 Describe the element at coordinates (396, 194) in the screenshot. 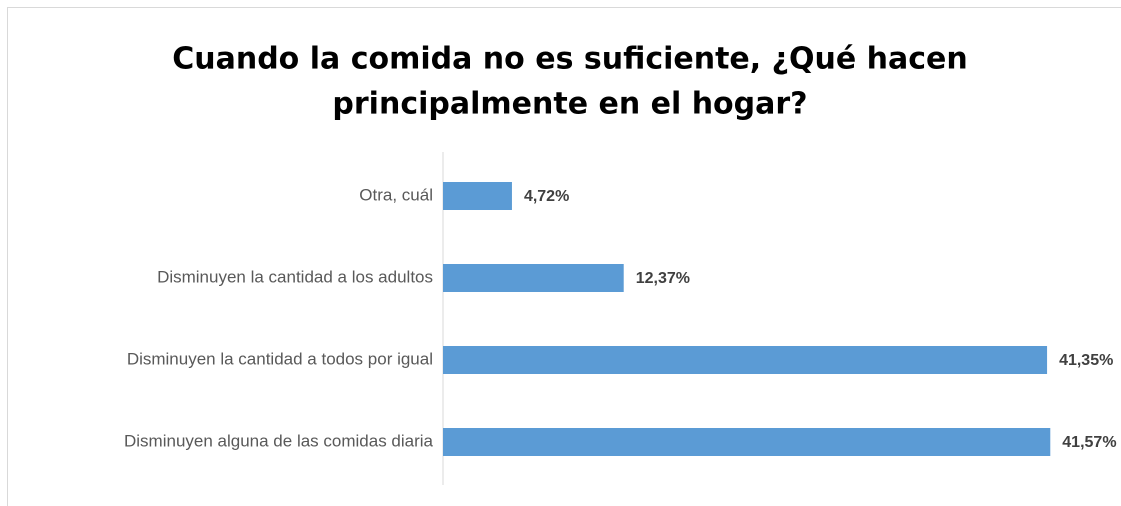

I see `category-label: Otra, cuál` at that location.